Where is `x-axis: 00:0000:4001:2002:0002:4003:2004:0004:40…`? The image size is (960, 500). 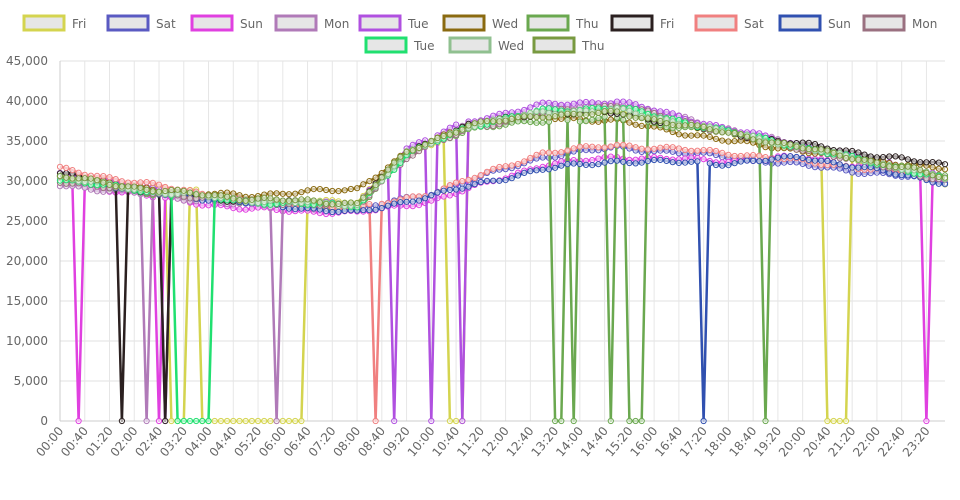 x-axis: 00:0000:4001:2002:0002:4003:2004:0004:40… is located at coordinates (482, 441).